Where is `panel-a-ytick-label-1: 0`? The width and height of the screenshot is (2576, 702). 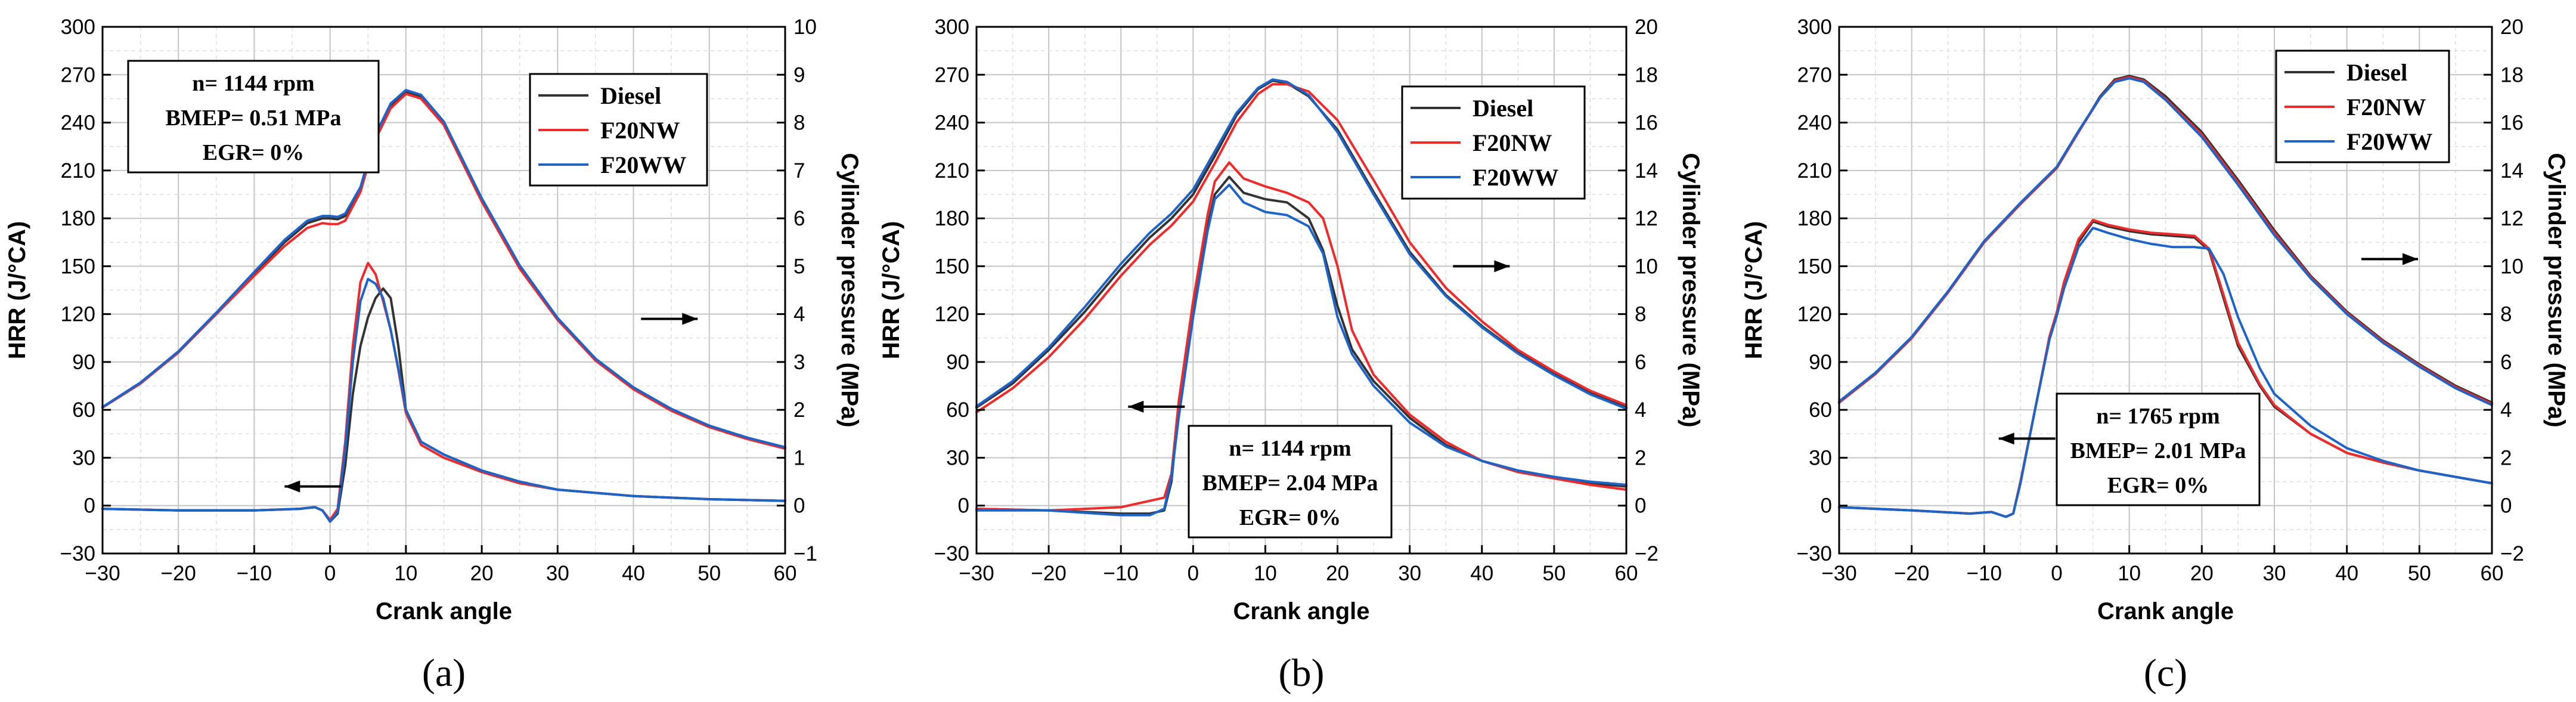 panel-a-ytick-label-1: 0 is located at coordinates (89, 506).